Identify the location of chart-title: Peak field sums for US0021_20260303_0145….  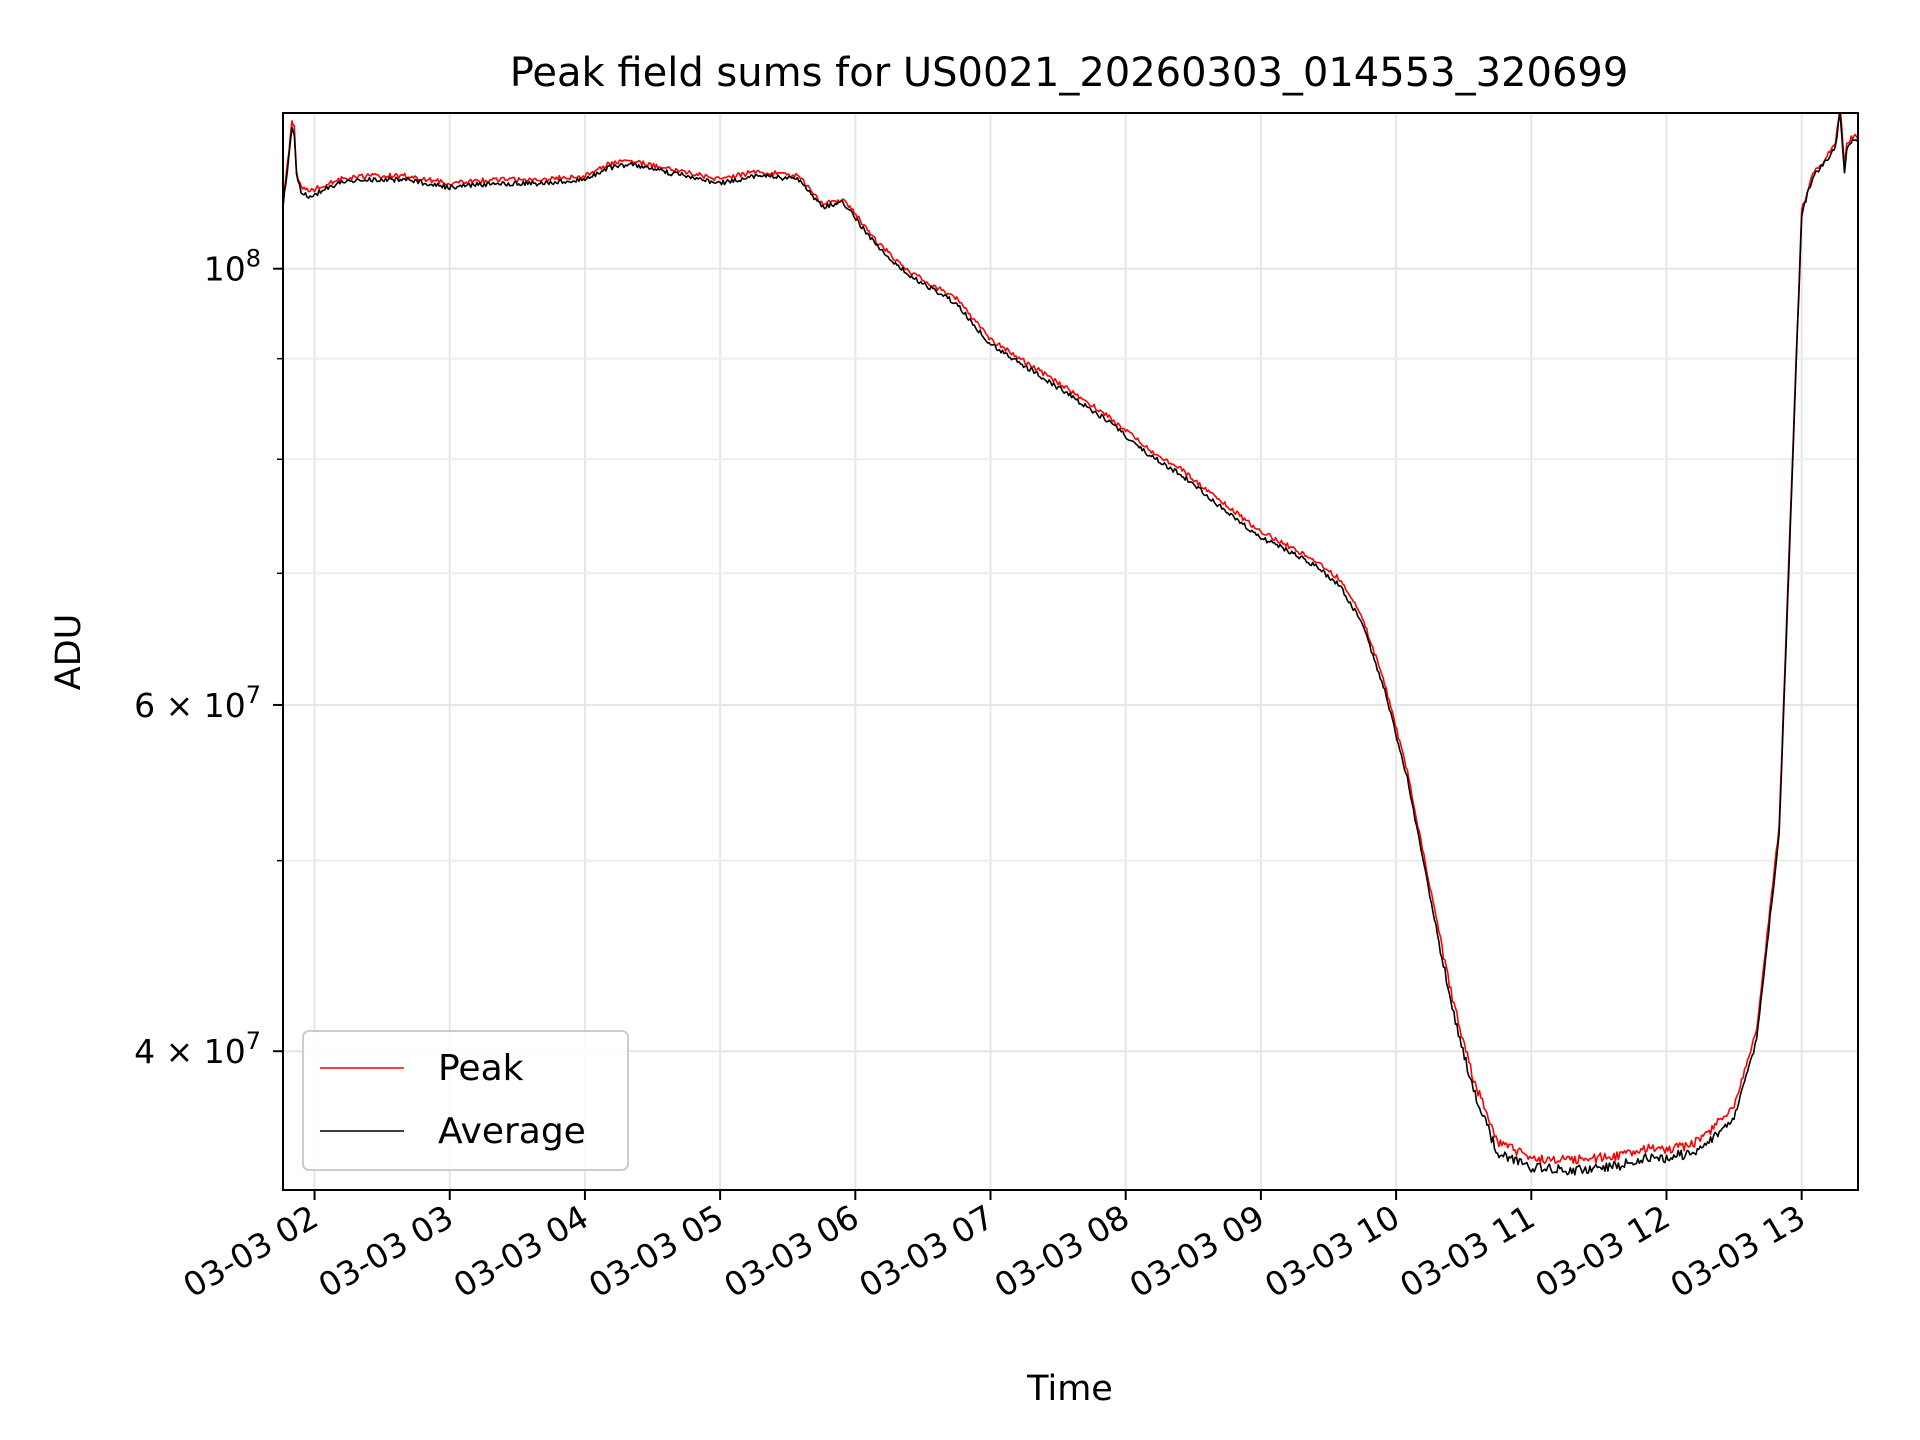
(1069, 73).